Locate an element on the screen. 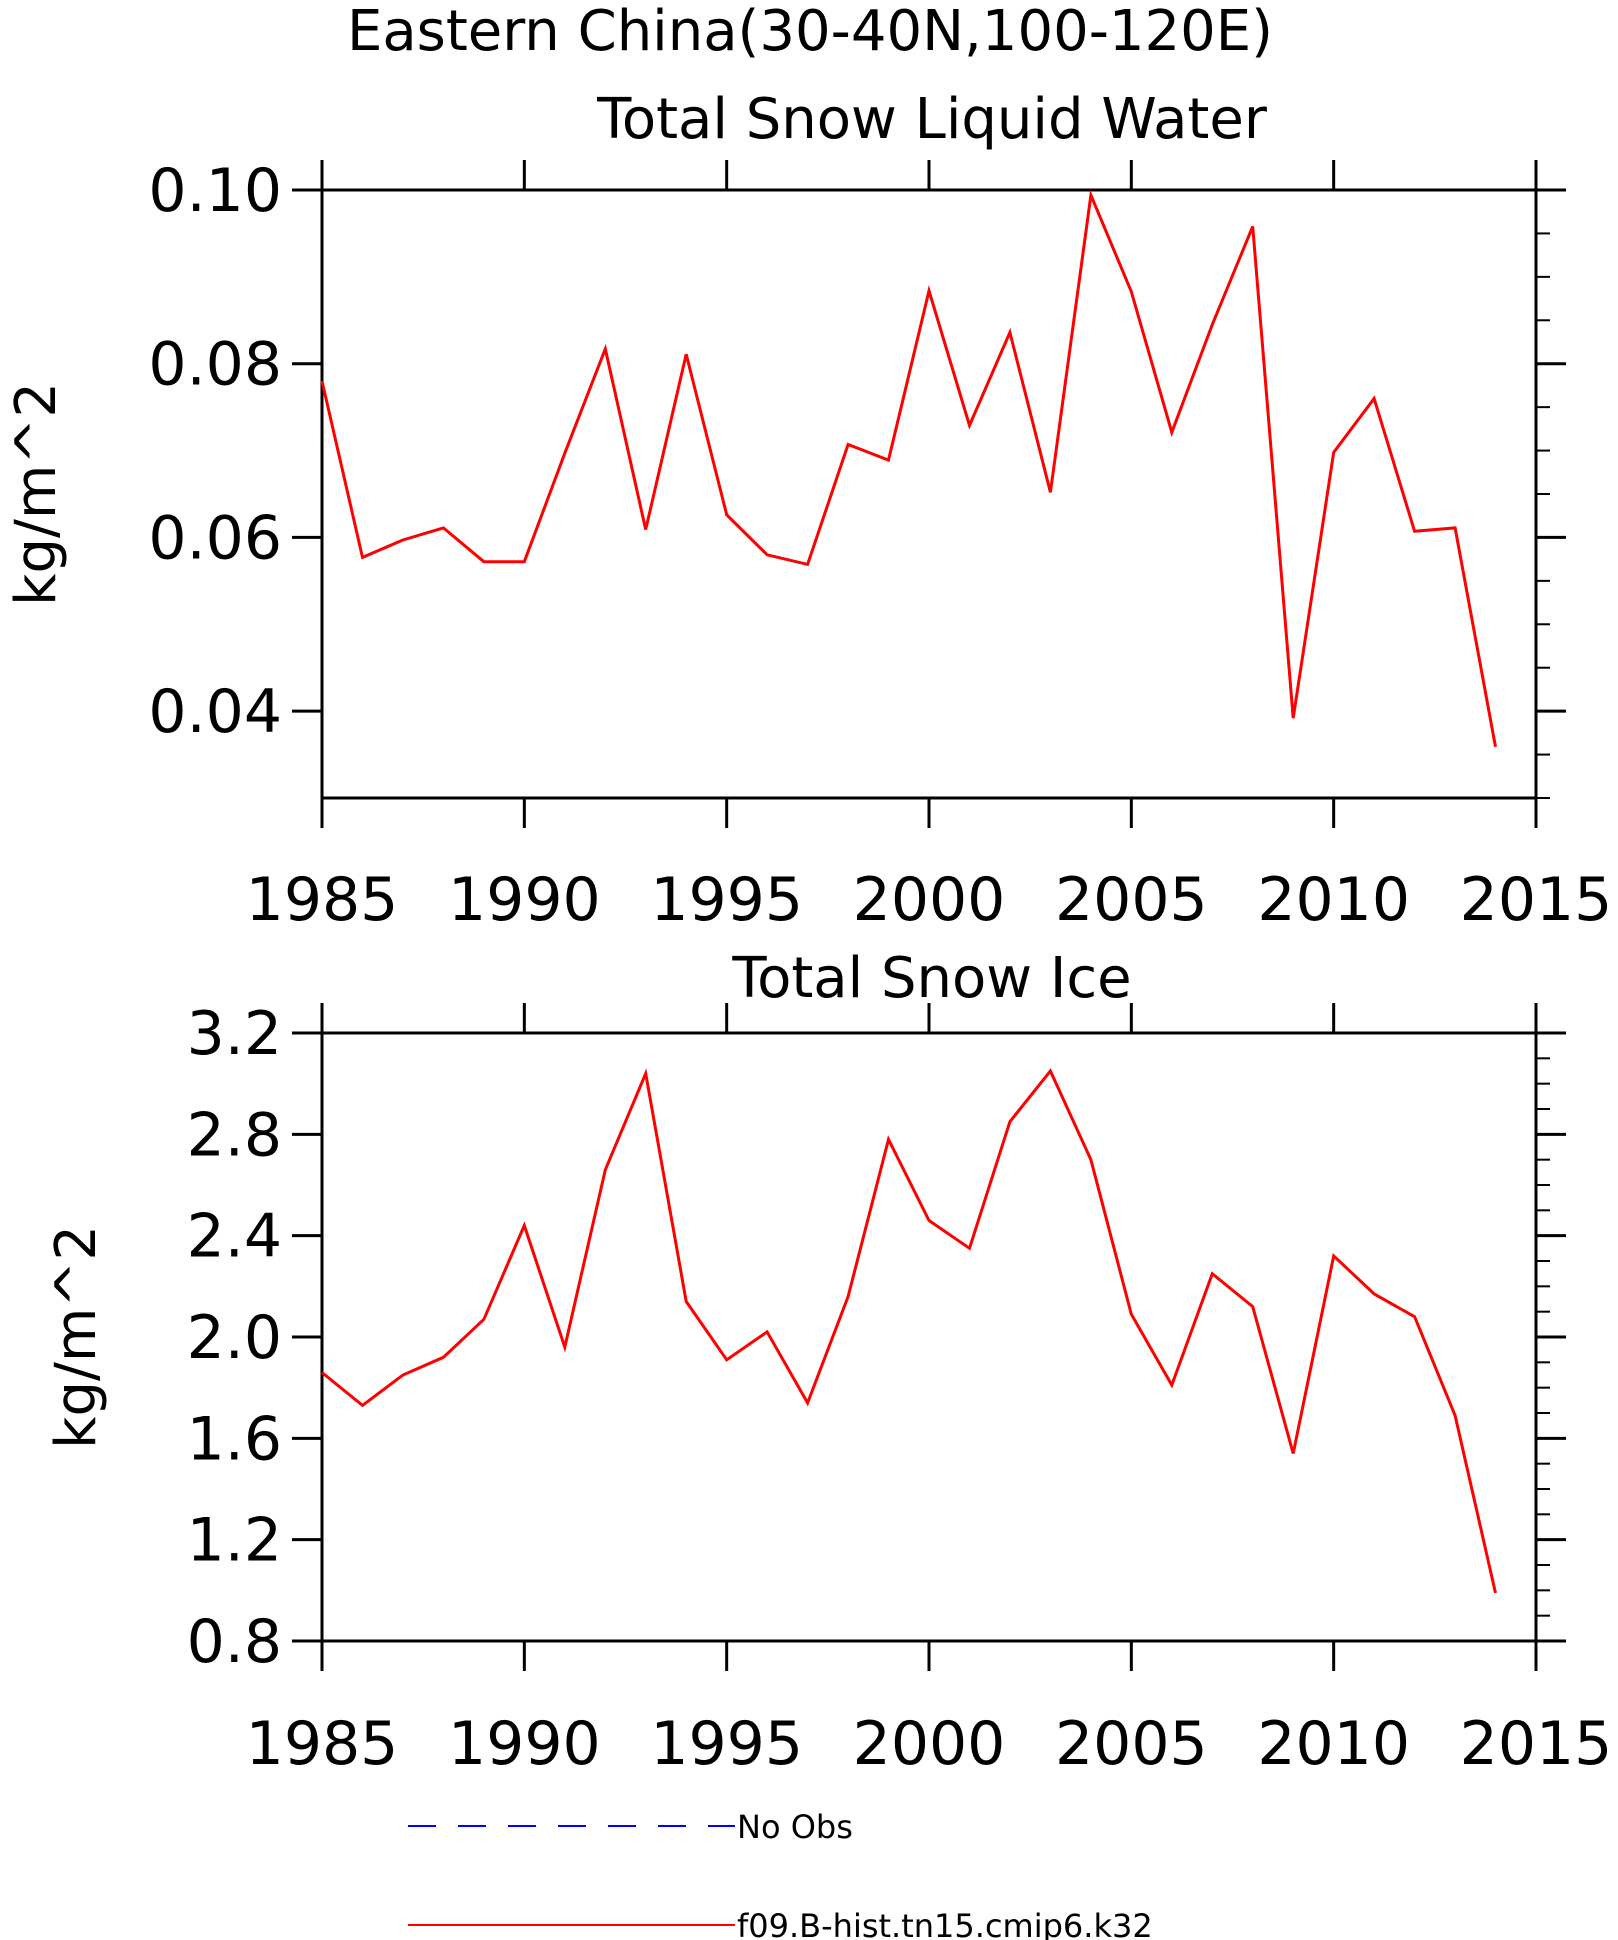 Image resolution: width=1618 pixels, height=1940 pixels. y-tick-label: 0.8 is located at coordinates (234, 1642).